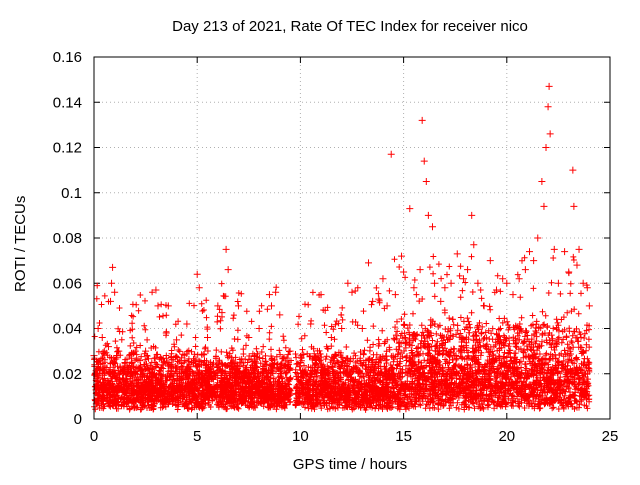 This screenshot has height=485, width=640. Describe the element at coordinates (67, 374) in the screenshot. I see `y-tick-label: 0.02` at that location.